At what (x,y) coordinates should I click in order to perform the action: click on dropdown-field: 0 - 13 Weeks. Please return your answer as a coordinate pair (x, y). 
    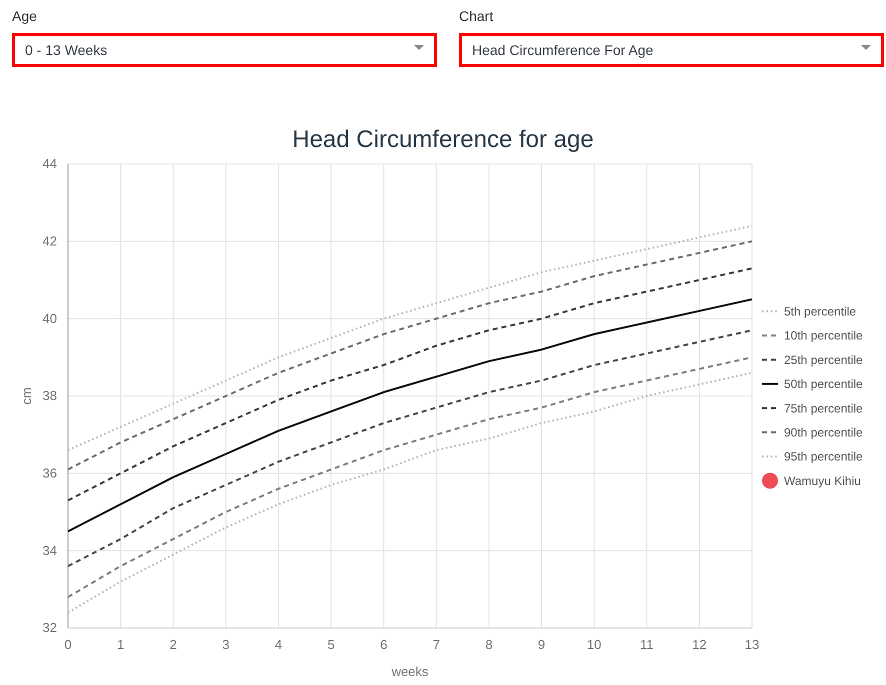
    Looking at the image, I should click on (224, 50).